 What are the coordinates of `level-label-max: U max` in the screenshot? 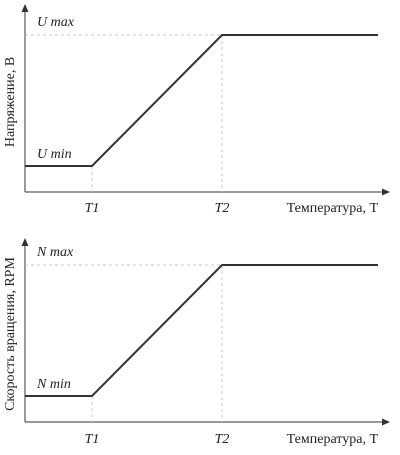 It's located at (56, 22).